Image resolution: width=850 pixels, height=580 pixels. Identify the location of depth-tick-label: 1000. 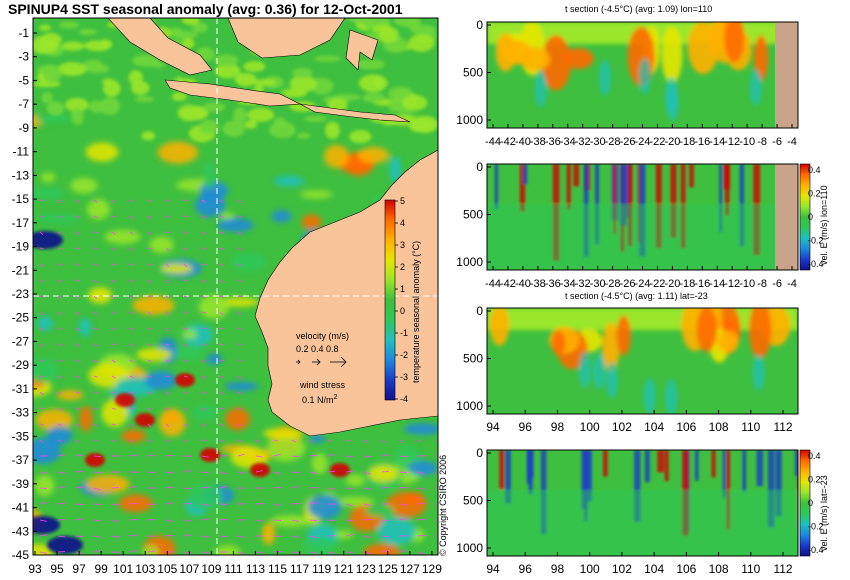
(469, 262).